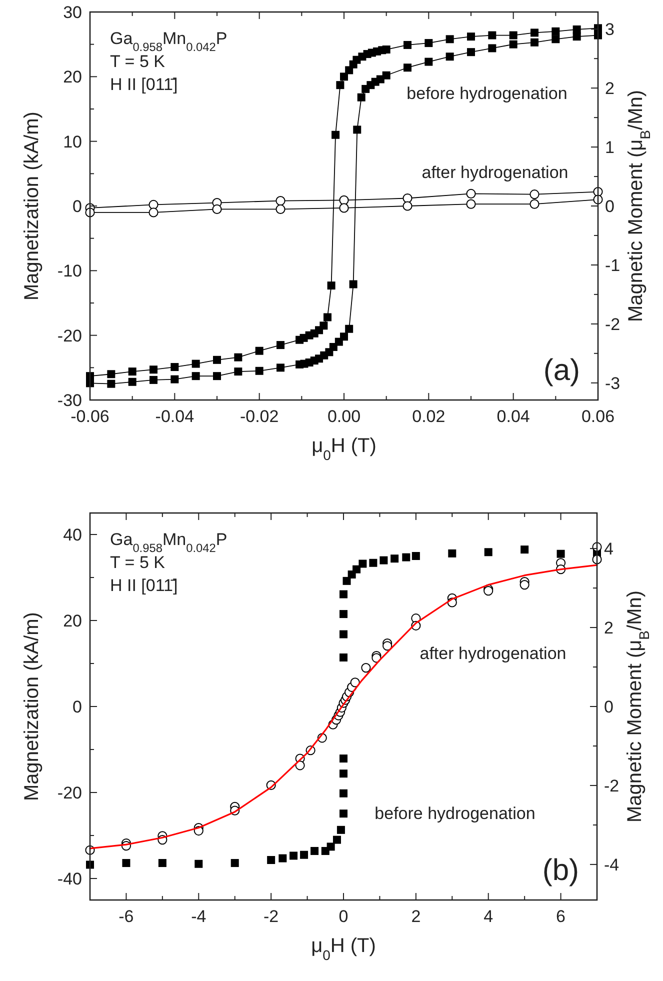 The image size is (663, 981). What do you see at coordinates (612, 383) in the screenshot?
I see `y2-tick-label: -3` at bounding box center [612, 383].